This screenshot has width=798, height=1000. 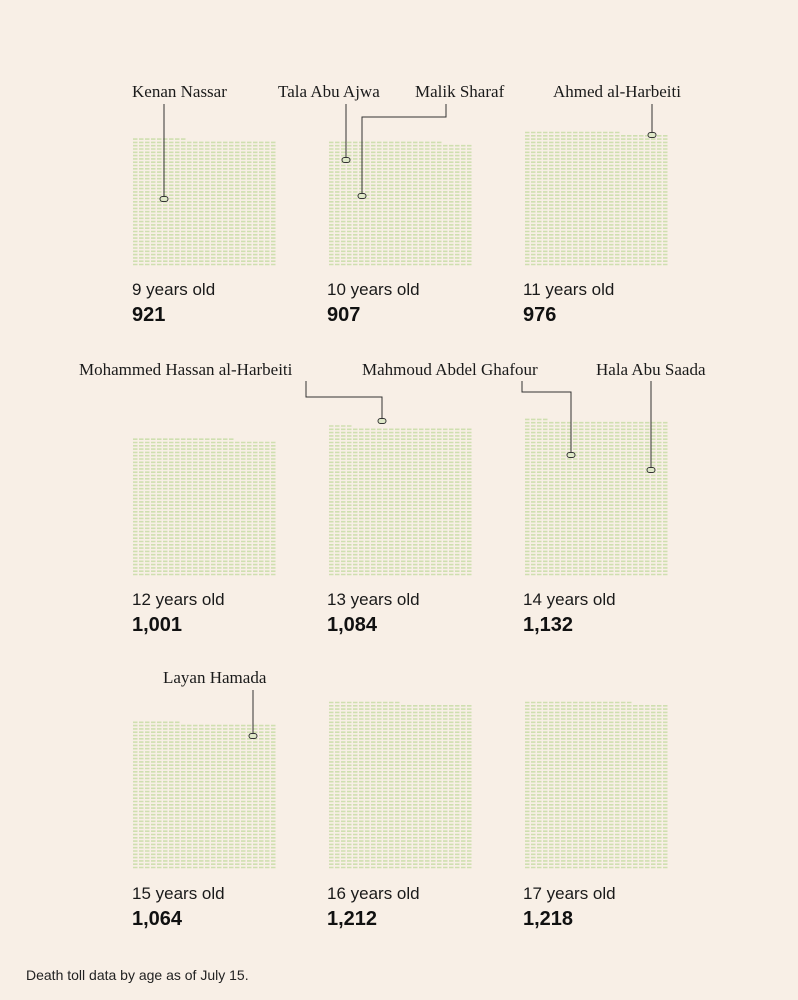 I want to click on leader-line-mohammed-hassan-al-harbeiti, so click(x=344, y=399).